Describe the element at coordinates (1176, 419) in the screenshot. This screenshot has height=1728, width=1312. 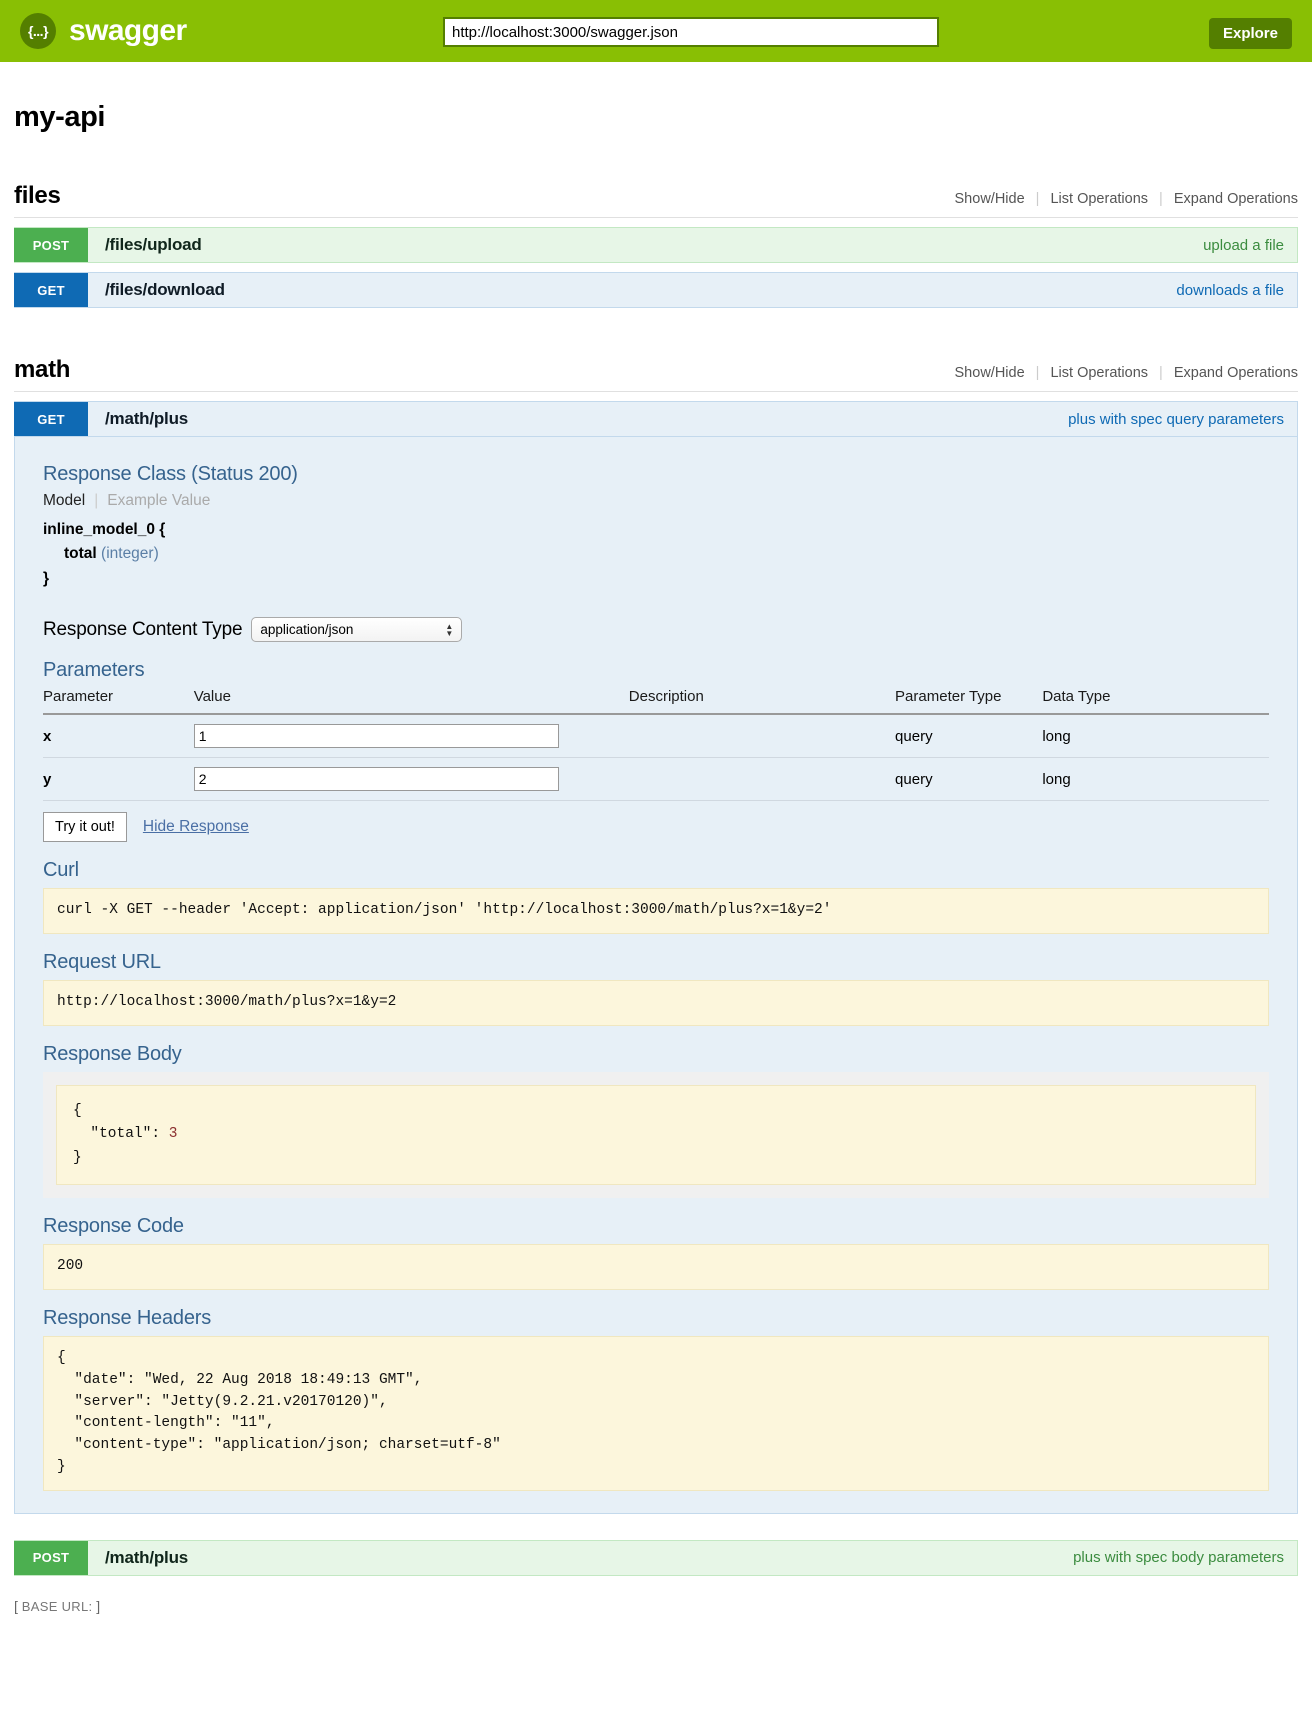
I see `operation-summary: plus with spec query parameters` at that location.